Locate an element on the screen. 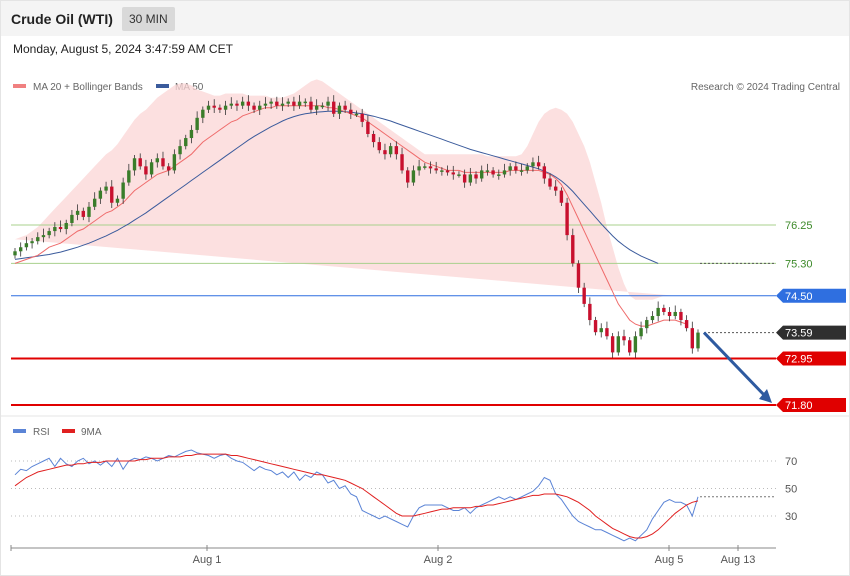 This screenshot has width=850, height=576. timeframe-badge: 30 MIN is located at coordinates (148, 19).